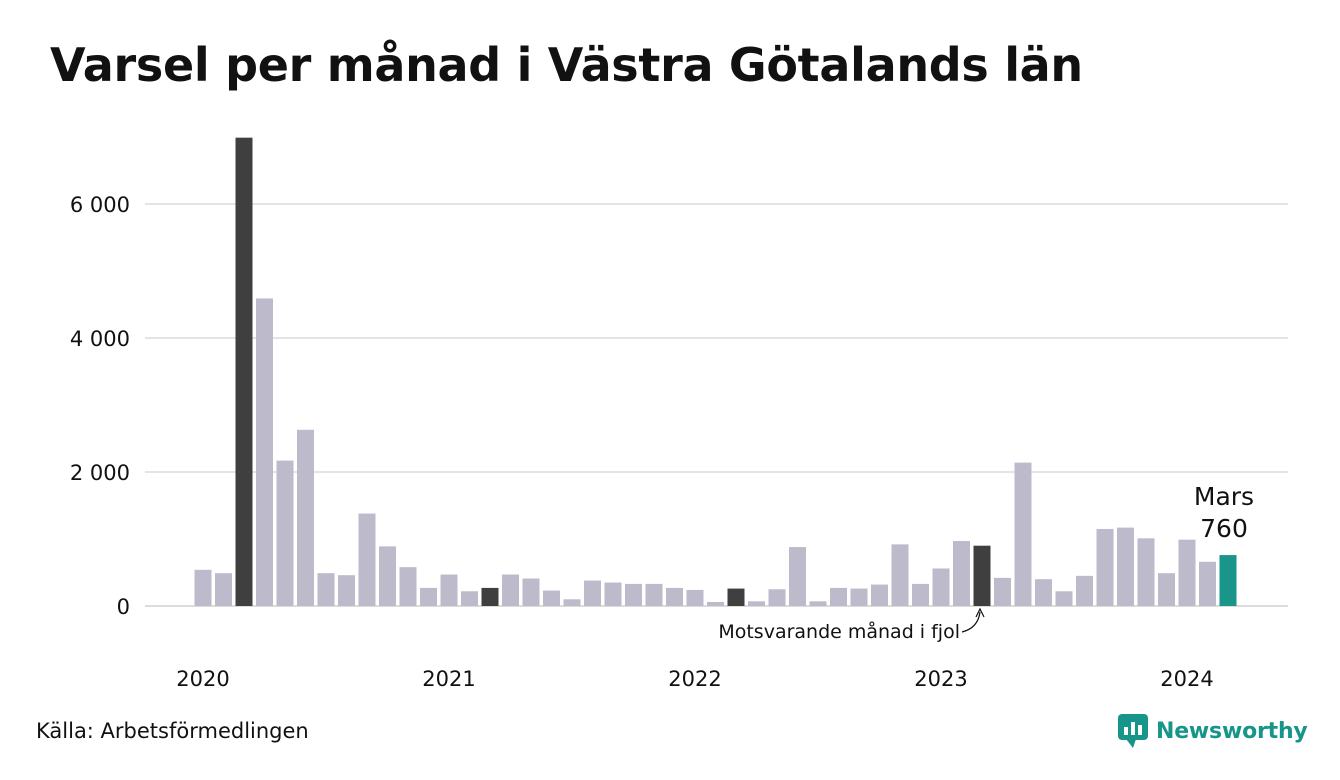  What do you see at coordinates (100, 205) in the screenshot?
I see `y-tick-label: 6 000` at bounding box center [100, 205].